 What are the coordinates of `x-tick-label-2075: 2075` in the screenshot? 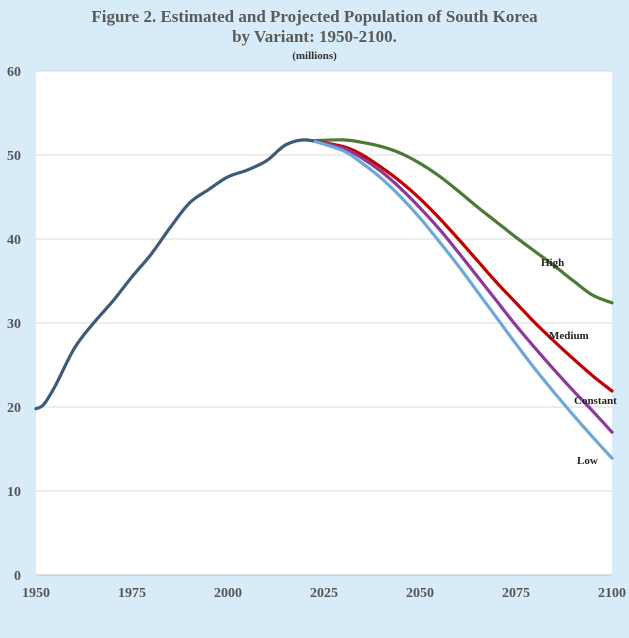 It's located at (516, 593).